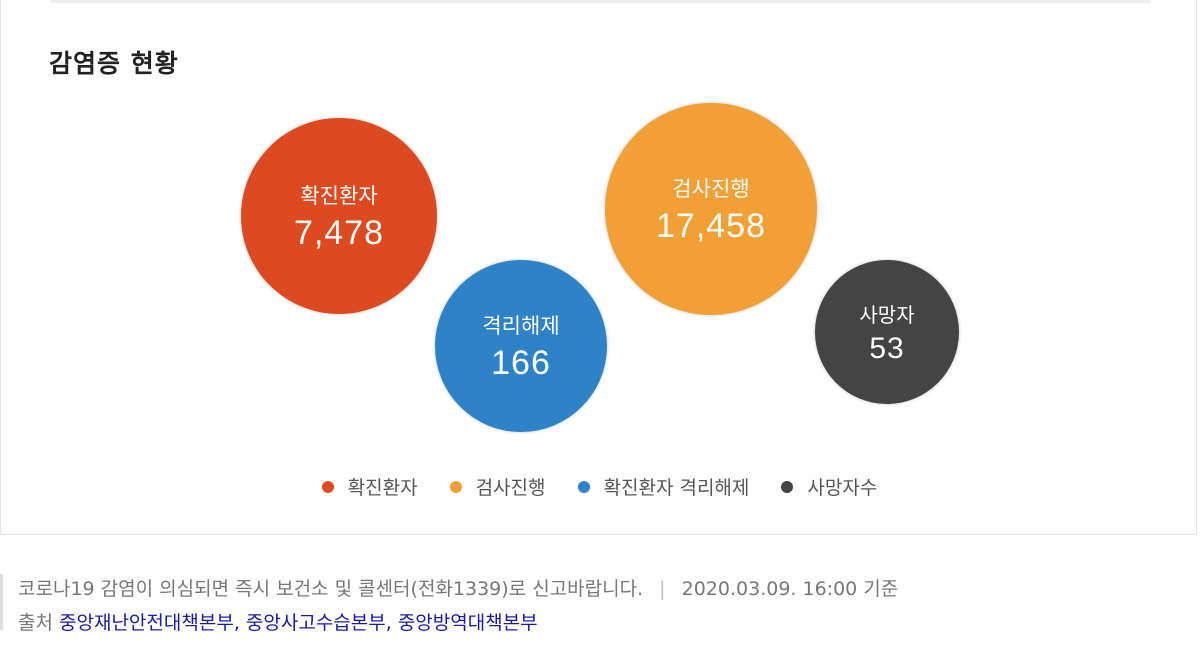  What do you see at coordinates (521, 362) in the screenshot?
I see `bubble-value: 166` at bounding box center [521, 362].